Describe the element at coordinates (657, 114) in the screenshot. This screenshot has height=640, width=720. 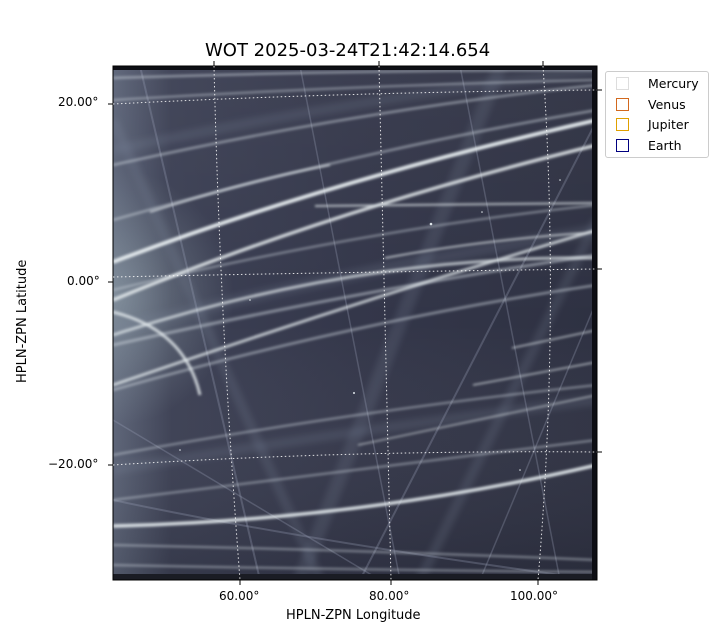
I see `legend: Mercury Venus Jupiter Earth` at that location.